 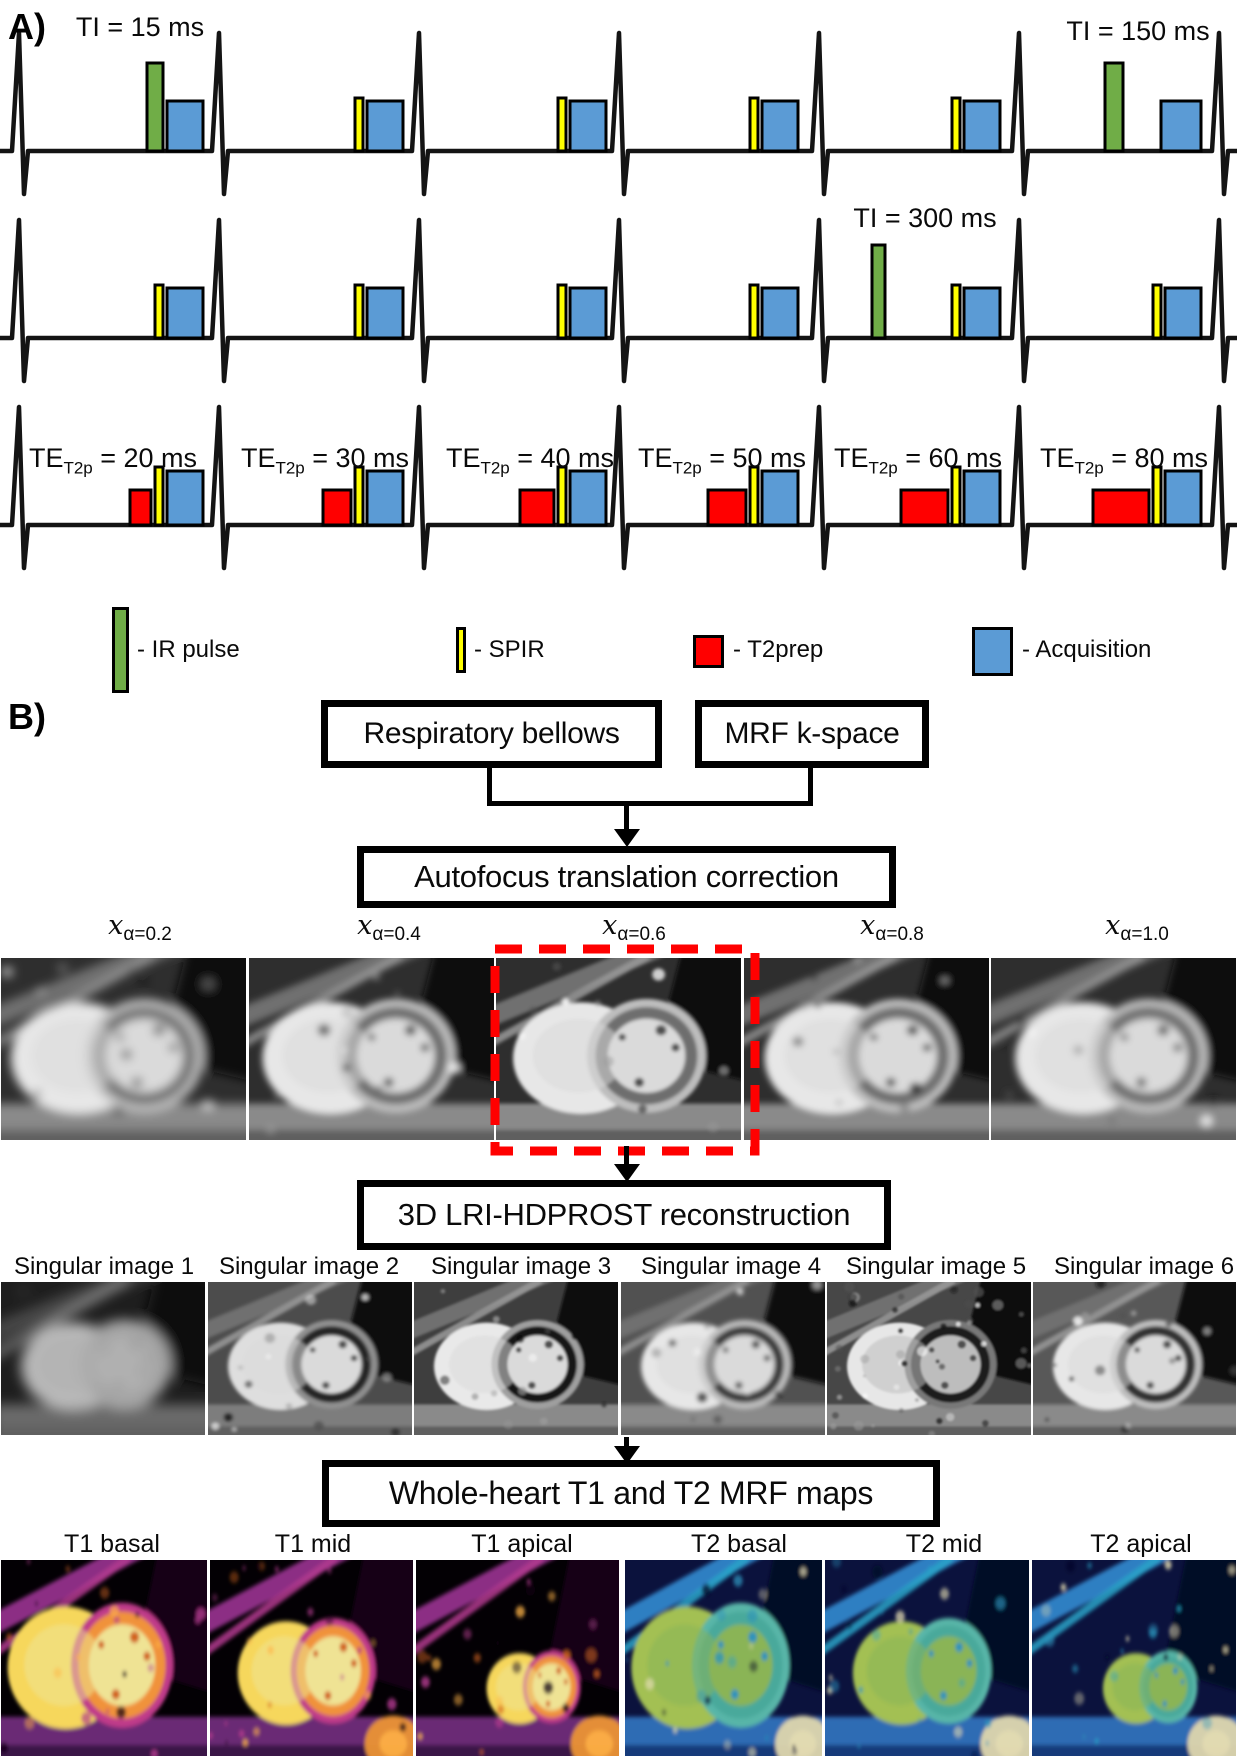 What do you see at coordinates (562, 458) in the screenshot?
I see `te-value: = 40 ms` at bounding box center [562, 458].